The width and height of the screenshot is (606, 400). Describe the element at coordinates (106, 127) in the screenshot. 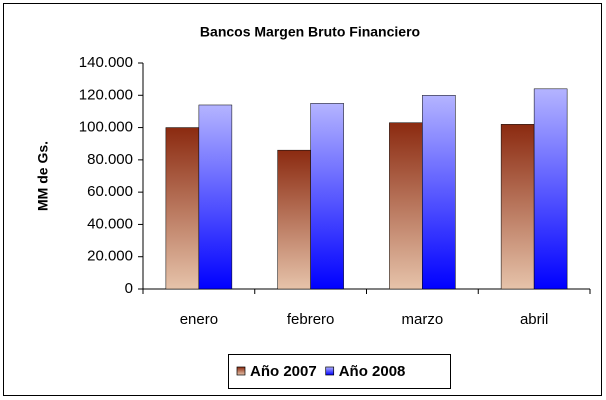

I see `y-tick-label: 100.000` at that location.